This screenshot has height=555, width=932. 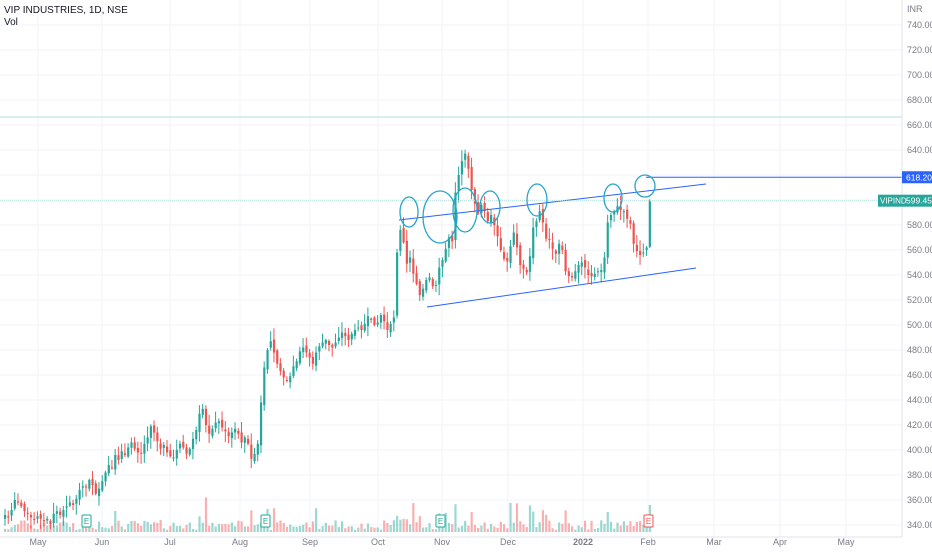 I want to click on lower-trendline, so click(x=561, y=287).